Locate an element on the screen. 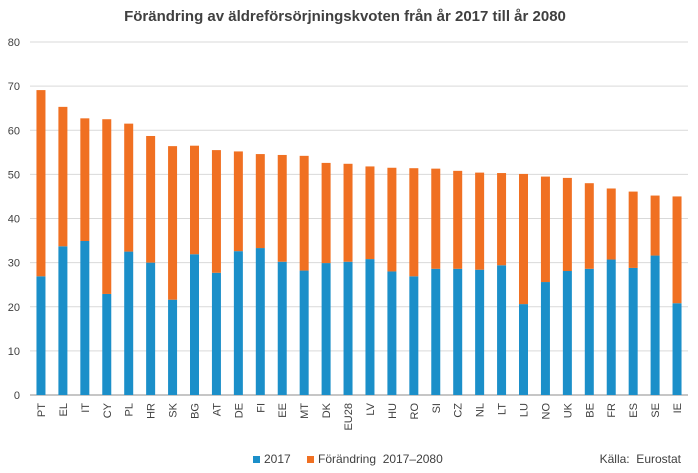 Image resolution: width=698 pixels, height=473 pixels. x-tick-label: MT is located at coordinates (305, 411).